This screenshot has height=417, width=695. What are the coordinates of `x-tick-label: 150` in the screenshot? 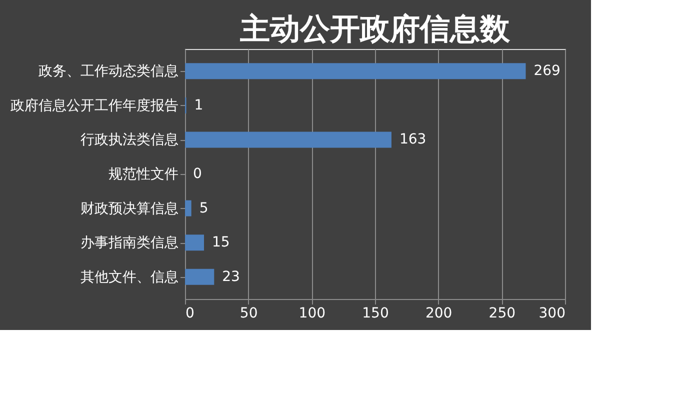 It's located at (375, 314).